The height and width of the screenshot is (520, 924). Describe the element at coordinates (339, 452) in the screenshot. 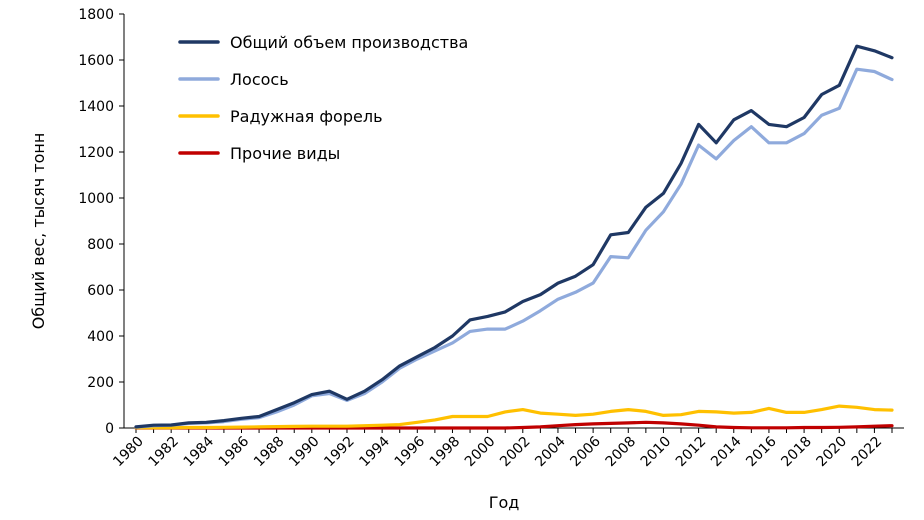

I see `x-tick-label: 1992` at that location.